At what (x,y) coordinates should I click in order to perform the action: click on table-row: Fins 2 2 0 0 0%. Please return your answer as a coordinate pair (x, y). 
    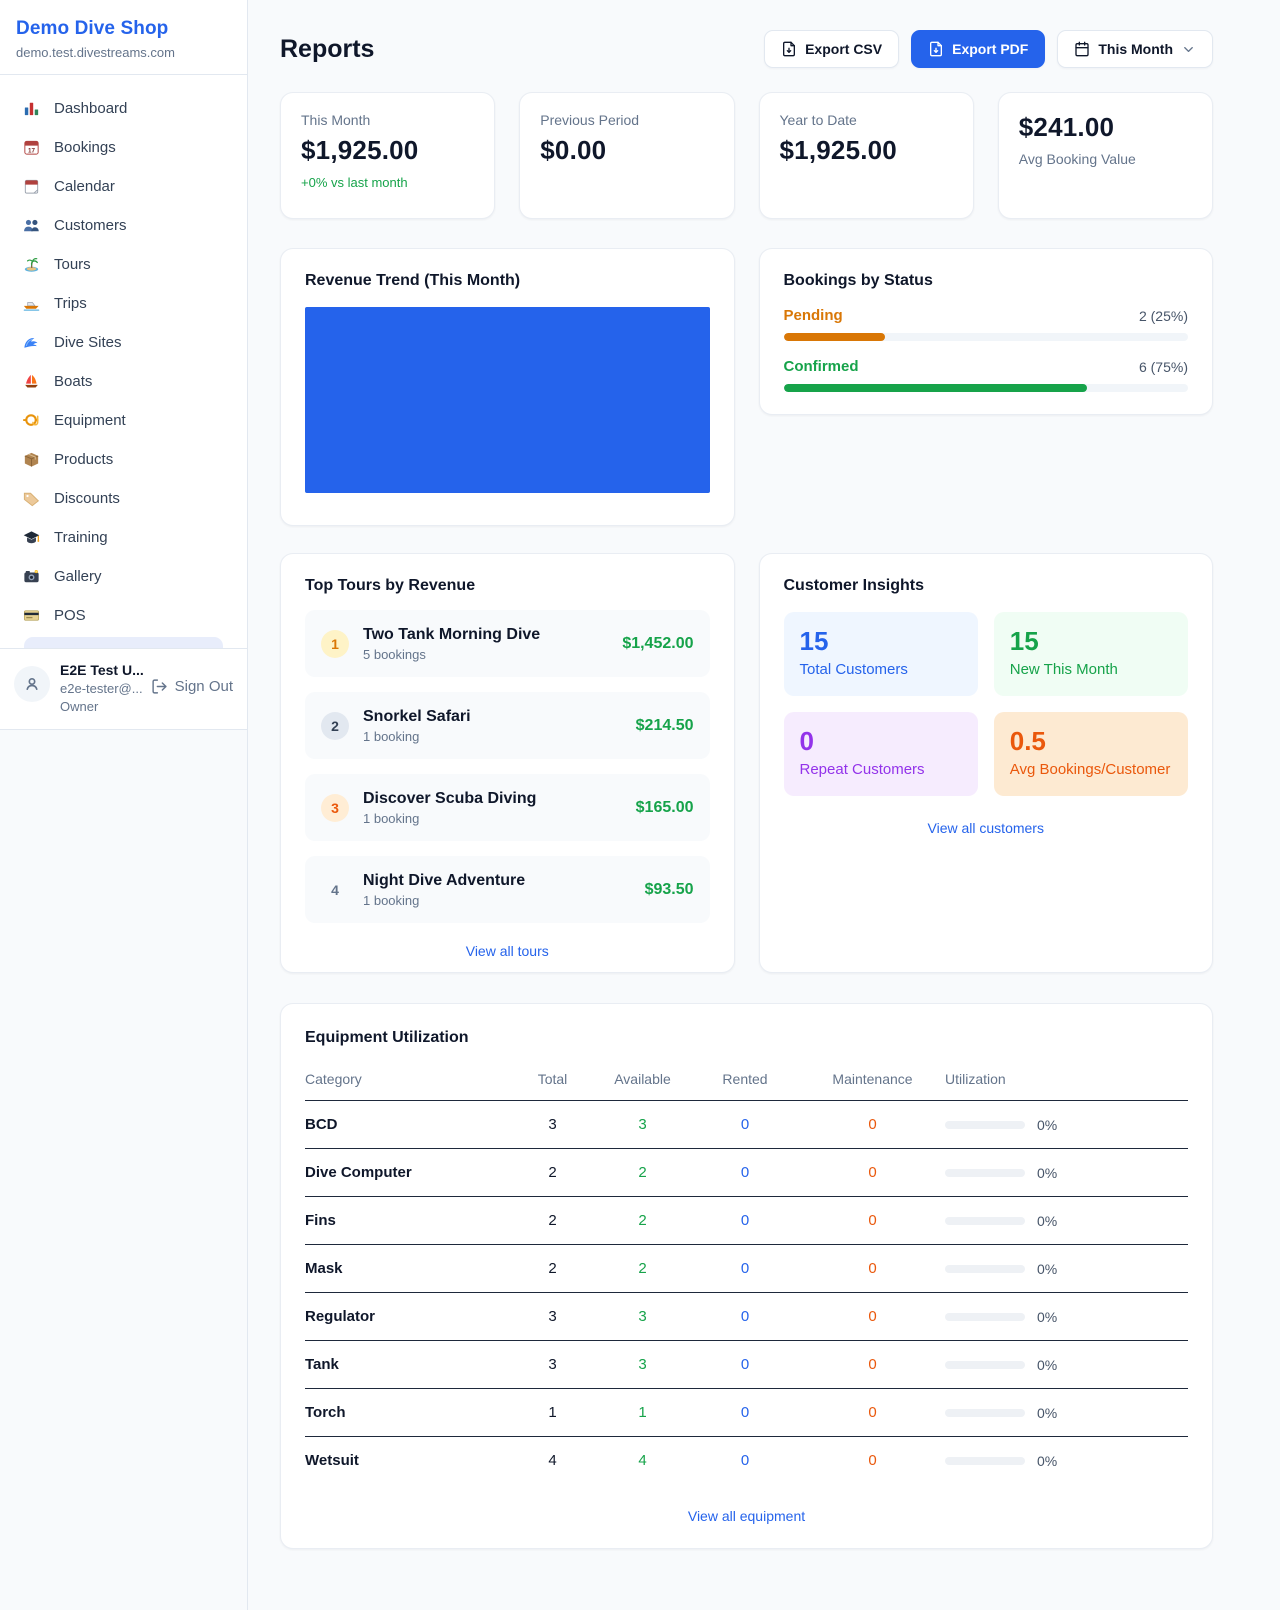
    Looking at the image, I should click on (746, 1220).